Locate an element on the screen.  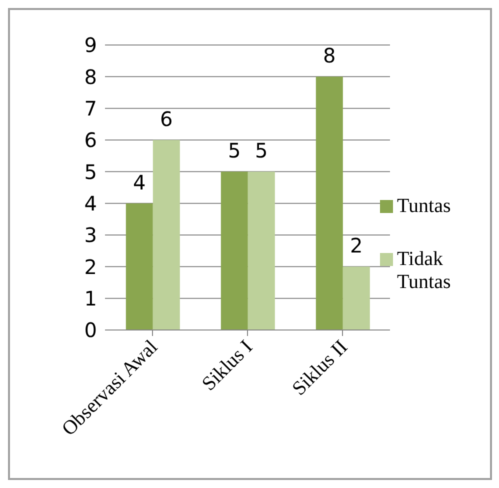
data-label: 6 is located at coordinates (166, 119).